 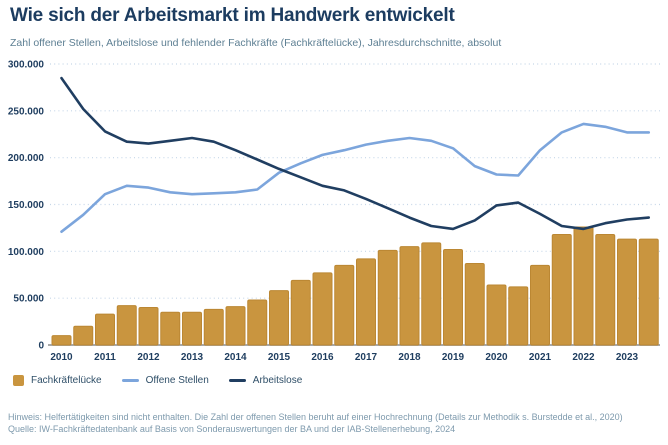 What do you see at coordinates (26, 158) in the screenshot?
I see `y-tick-label: 200.000` at bounding box center [26, 158].